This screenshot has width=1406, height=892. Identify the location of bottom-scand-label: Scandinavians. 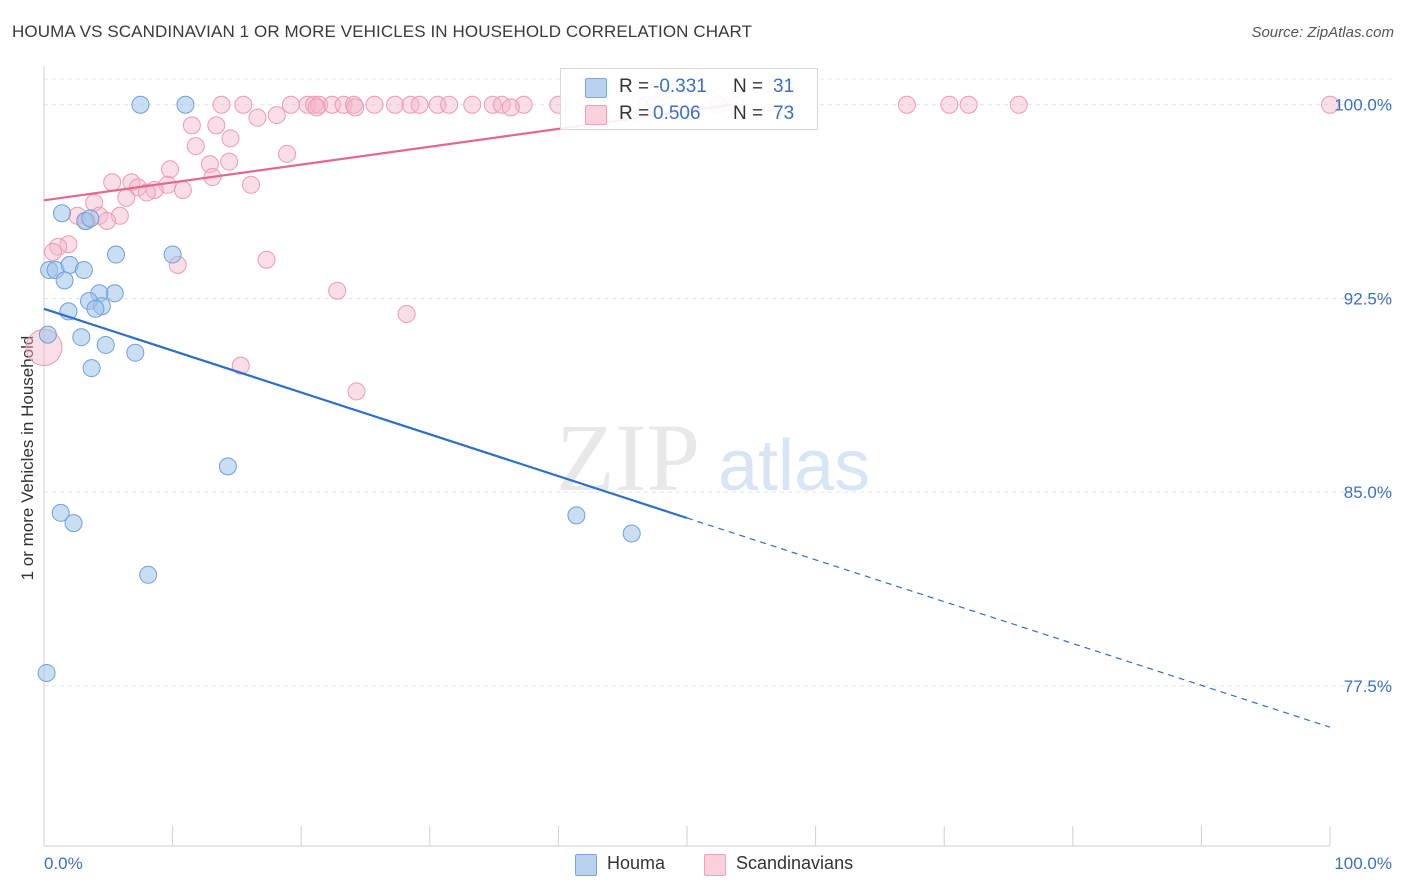
(795, 863).